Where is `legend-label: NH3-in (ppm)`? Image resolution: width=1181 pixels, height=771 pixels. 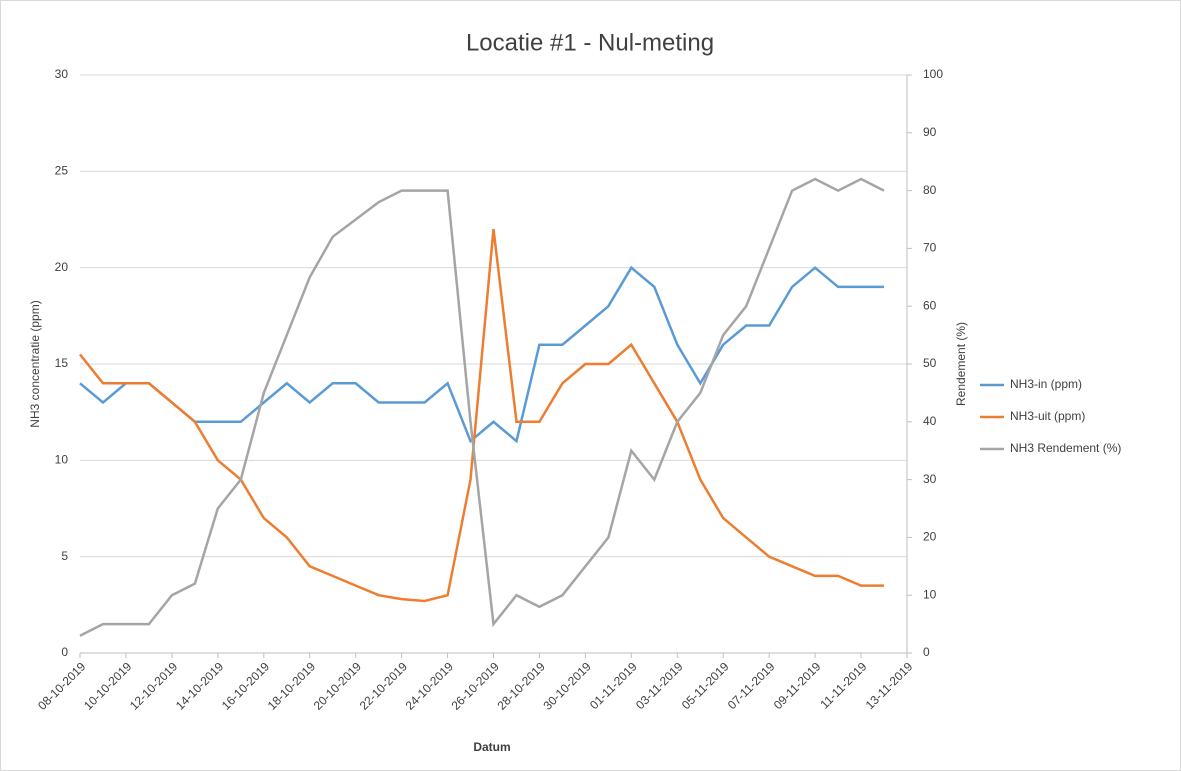 legend-label: NH3-in (ppm) is located at coordinates (1046, 384).